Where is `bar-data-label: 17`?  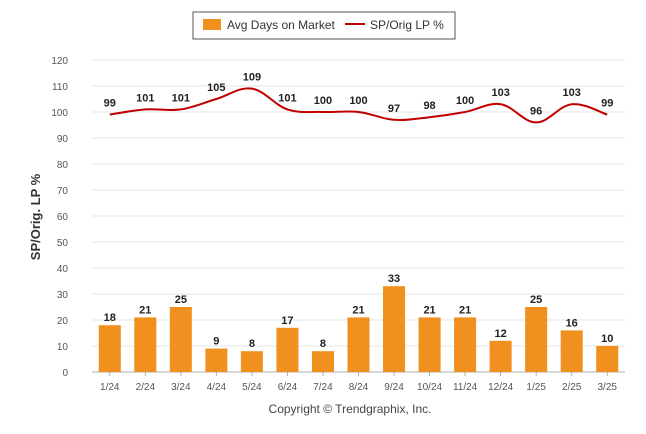 bar-data-label: 17 is located at coordinates (287, 321).